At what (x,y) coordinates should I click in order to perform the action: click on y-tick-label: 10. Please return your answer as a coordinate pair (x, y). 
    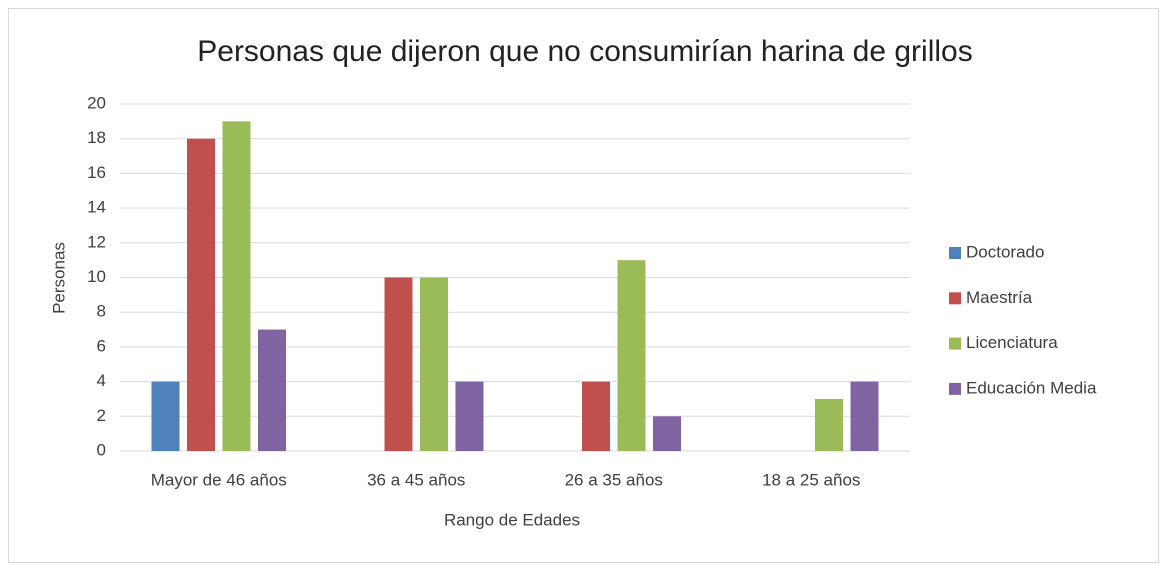
    Looking at the image, I should click on (96, 276).